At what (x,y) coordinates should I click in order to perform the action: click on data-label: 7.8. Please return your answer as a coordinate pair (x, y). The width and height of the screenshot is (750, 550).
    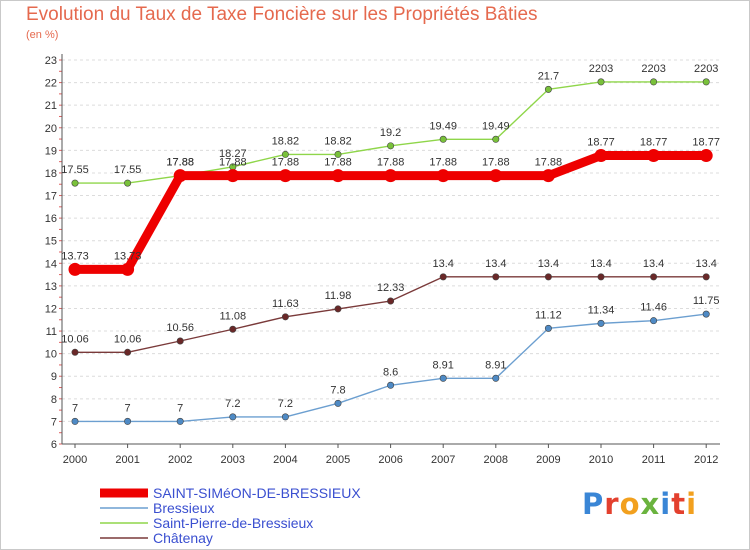
    Looking at the image, I should click on (337, 390).